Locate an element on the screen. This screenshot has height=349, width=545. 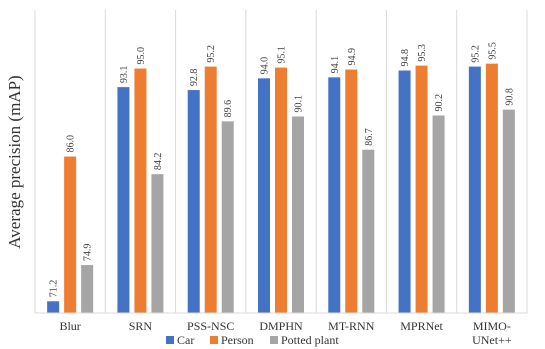
data-label: 90.8 is located at coordinates (509, 97).